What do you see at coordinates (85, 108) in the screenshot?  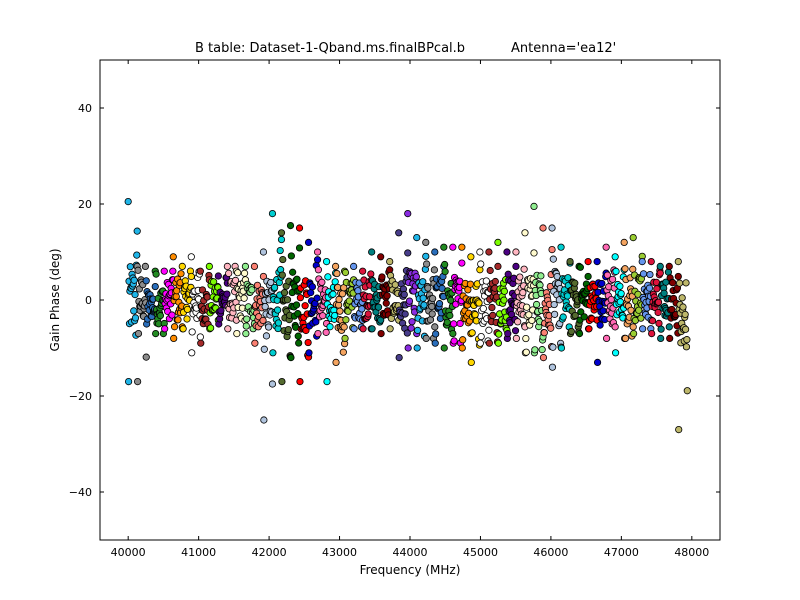 I see `y-tick-label: 40` at bounding box center [85, 108].